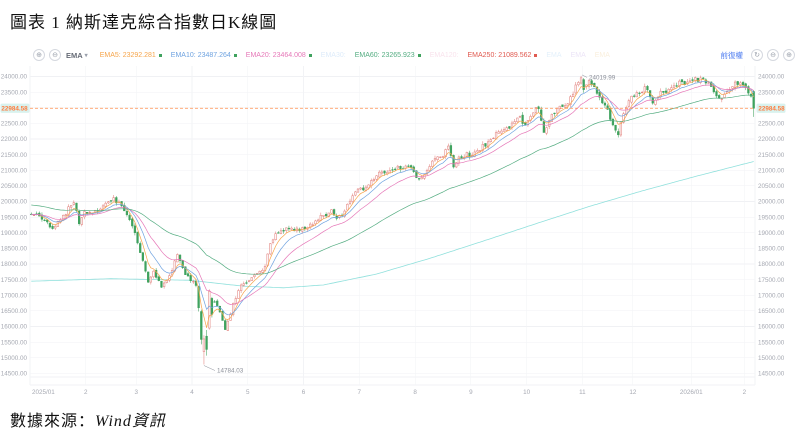 This screenshot has height=431, width=803. Describe the element at coordinates (691, 392) in the screenshot. I see `svg-text: 2026/01` at that location.